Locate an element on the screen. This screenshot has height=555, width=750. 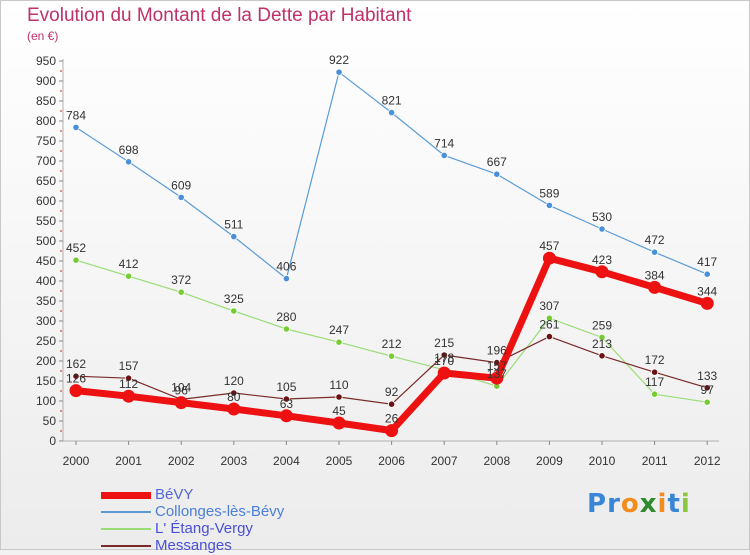
series-3-label-2009: 261 is located at coordinates (549, 325).